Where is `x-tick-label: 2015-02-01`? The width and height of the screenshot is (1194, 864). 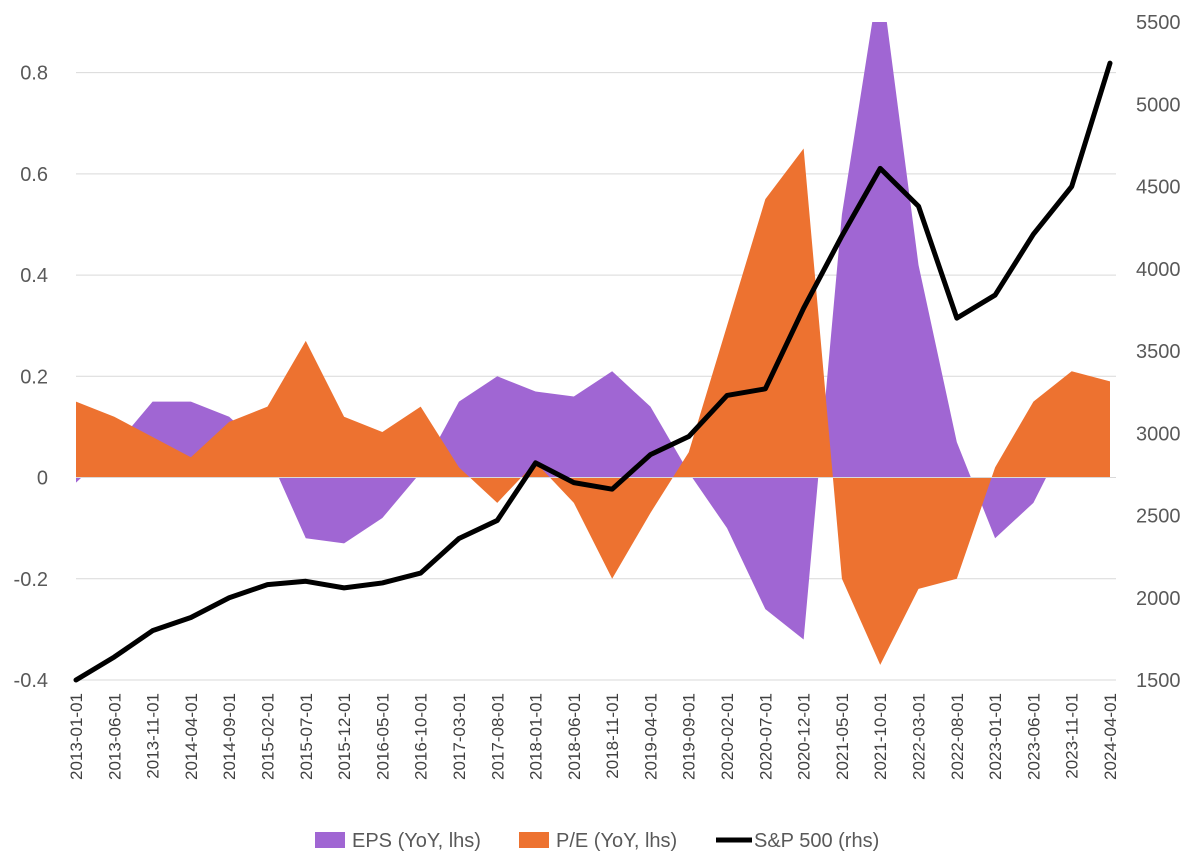 x-tick-label: 2015-02-01 is located at coordinates (267, 736).